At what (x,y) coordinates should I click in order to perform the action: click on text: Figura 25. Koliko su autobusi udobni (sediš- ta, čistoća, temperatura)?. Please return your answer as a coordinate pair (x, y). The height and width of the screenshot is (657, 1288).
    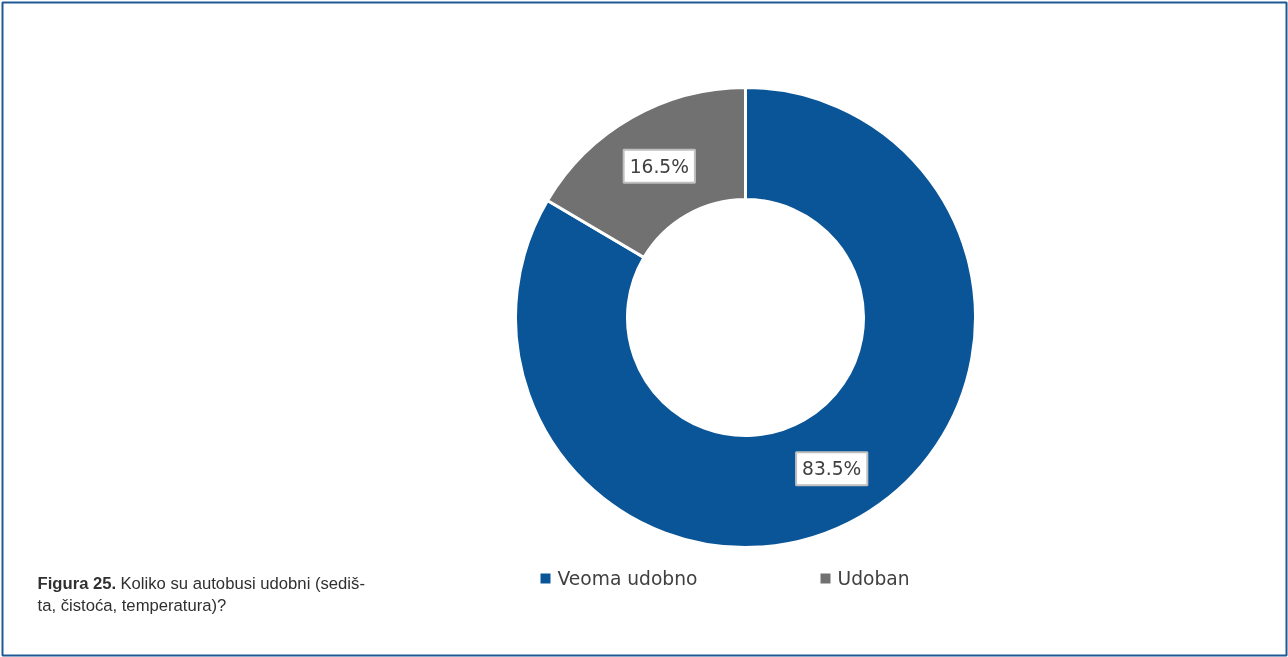
    Looking at the image, I should click on (201, 594).